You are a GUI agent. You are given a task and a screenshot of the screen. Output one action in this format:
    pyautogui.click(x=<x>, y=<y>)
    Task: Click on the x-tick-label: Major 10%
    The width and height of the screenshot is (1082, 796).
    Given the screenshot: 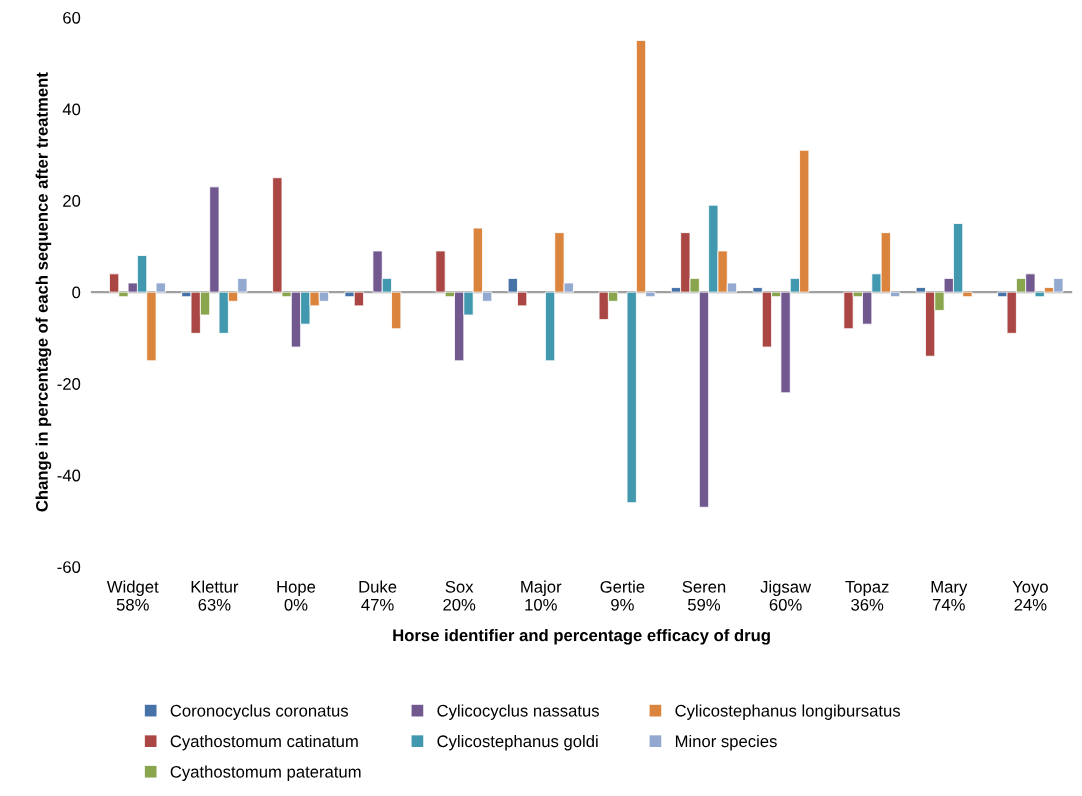 What is the action you would take?
    pyautogui.click(x=541, y=595)
    